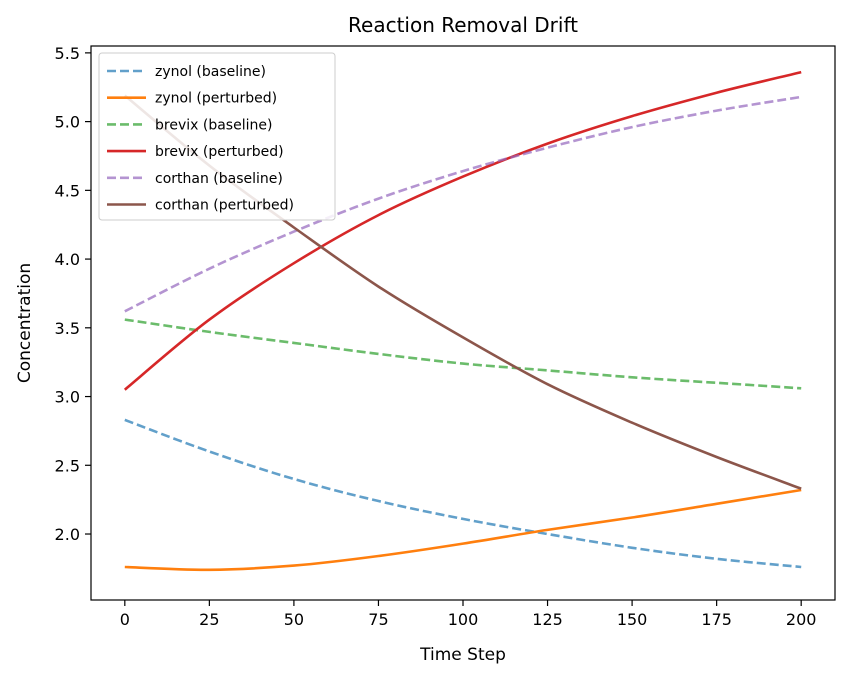 Image resolution: width=850 pixels, height=678 pixels. What do you see at coordinates (219, 152) in the screenshot?
I see `legend-label-3: brevix (perturbed)` at bounding box center [219, 152].